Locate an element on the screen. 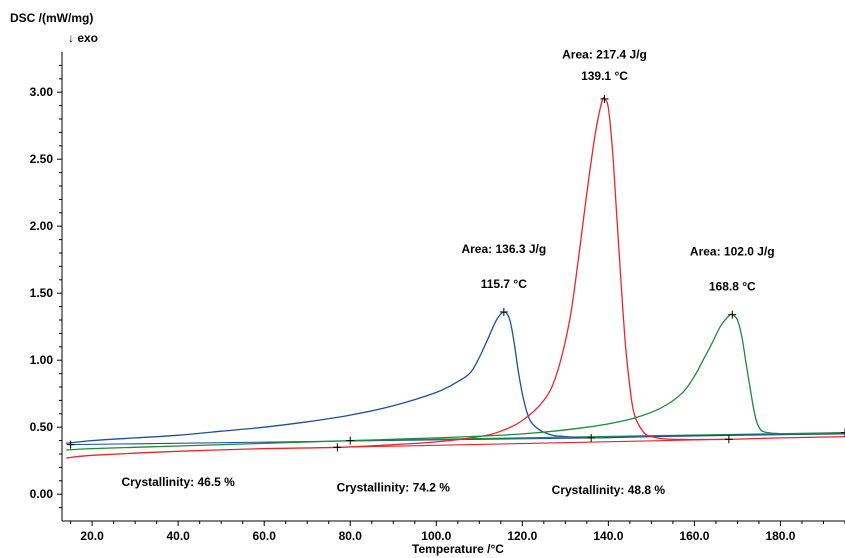  annotation: Area: 136.3 J/g is located at coordinates (503, 249).